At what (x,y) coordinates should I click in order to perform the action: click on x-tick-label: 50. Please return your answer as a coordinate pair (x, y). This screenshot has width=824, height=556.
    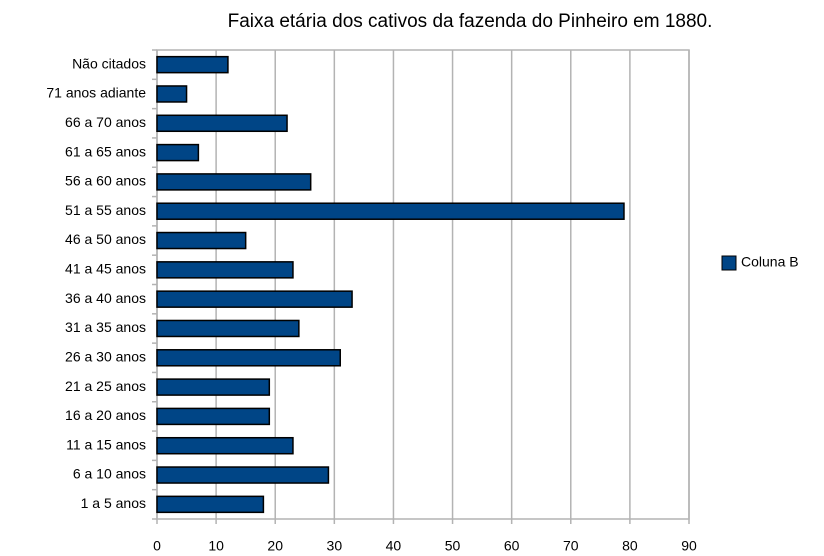
    Looking at the image, I should click on (453, 546).